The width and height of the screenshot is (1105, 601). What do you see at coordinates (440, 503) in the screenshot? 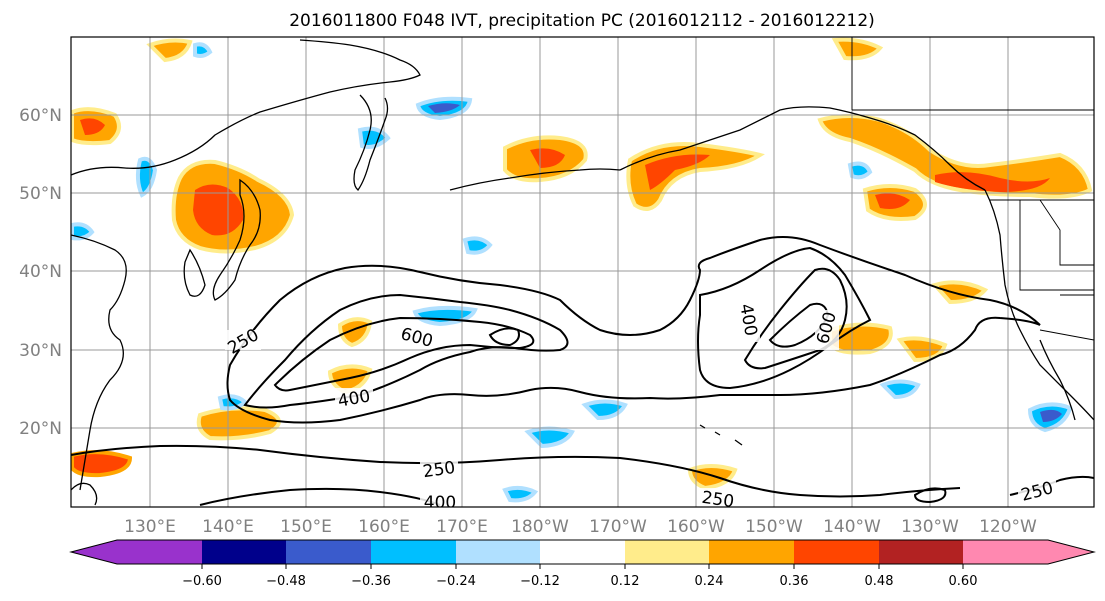
I see `contour-label: 400` at bounding box center [440, 503].